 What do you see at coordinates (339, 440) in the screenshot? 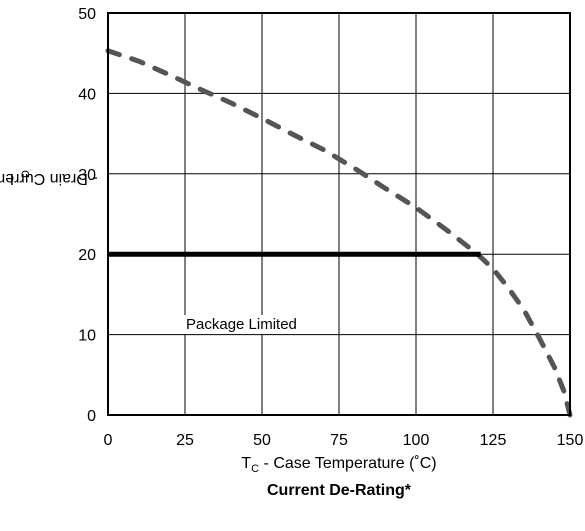
I see `x-tick-label: 75` at bounding box center [339, 440].